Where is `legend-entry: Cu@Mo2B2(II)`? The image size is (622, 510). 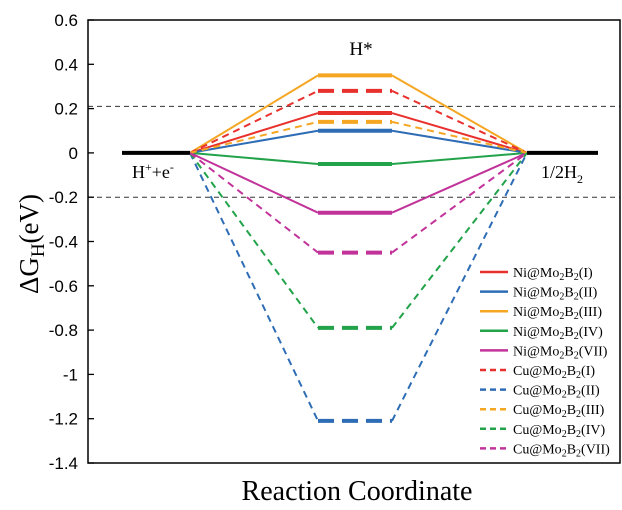 legend-entry: Cu@Mo2B2(II) is located at coordinates (540, 392).